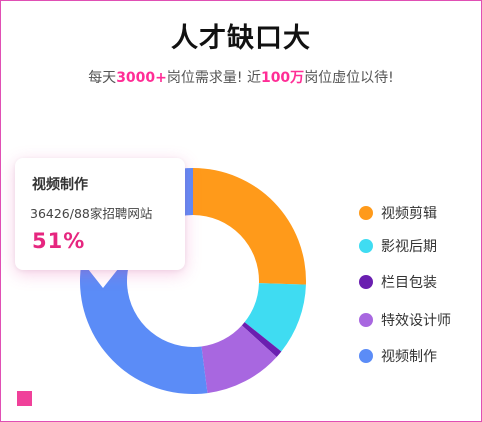  I want to click on subtitle-highlight-daily: 3000+, so click(141, 78).